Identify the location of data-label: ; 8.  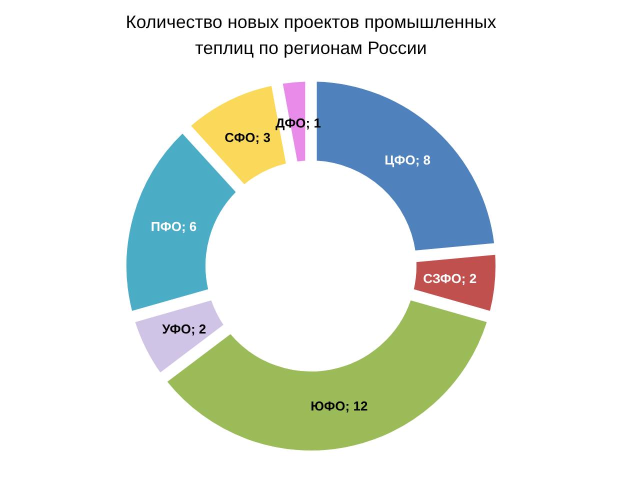
(423, 160).